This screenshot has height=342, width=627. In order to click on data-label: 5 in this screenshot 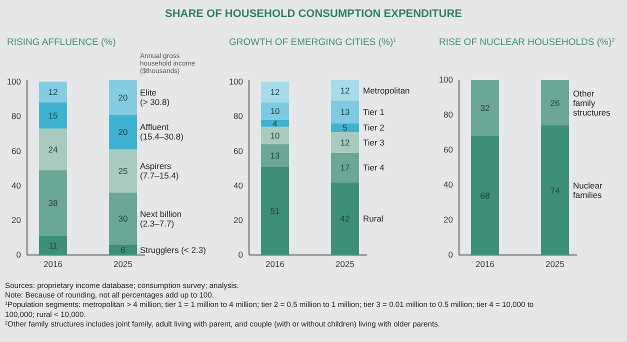, I will do `click(345, 127)`.